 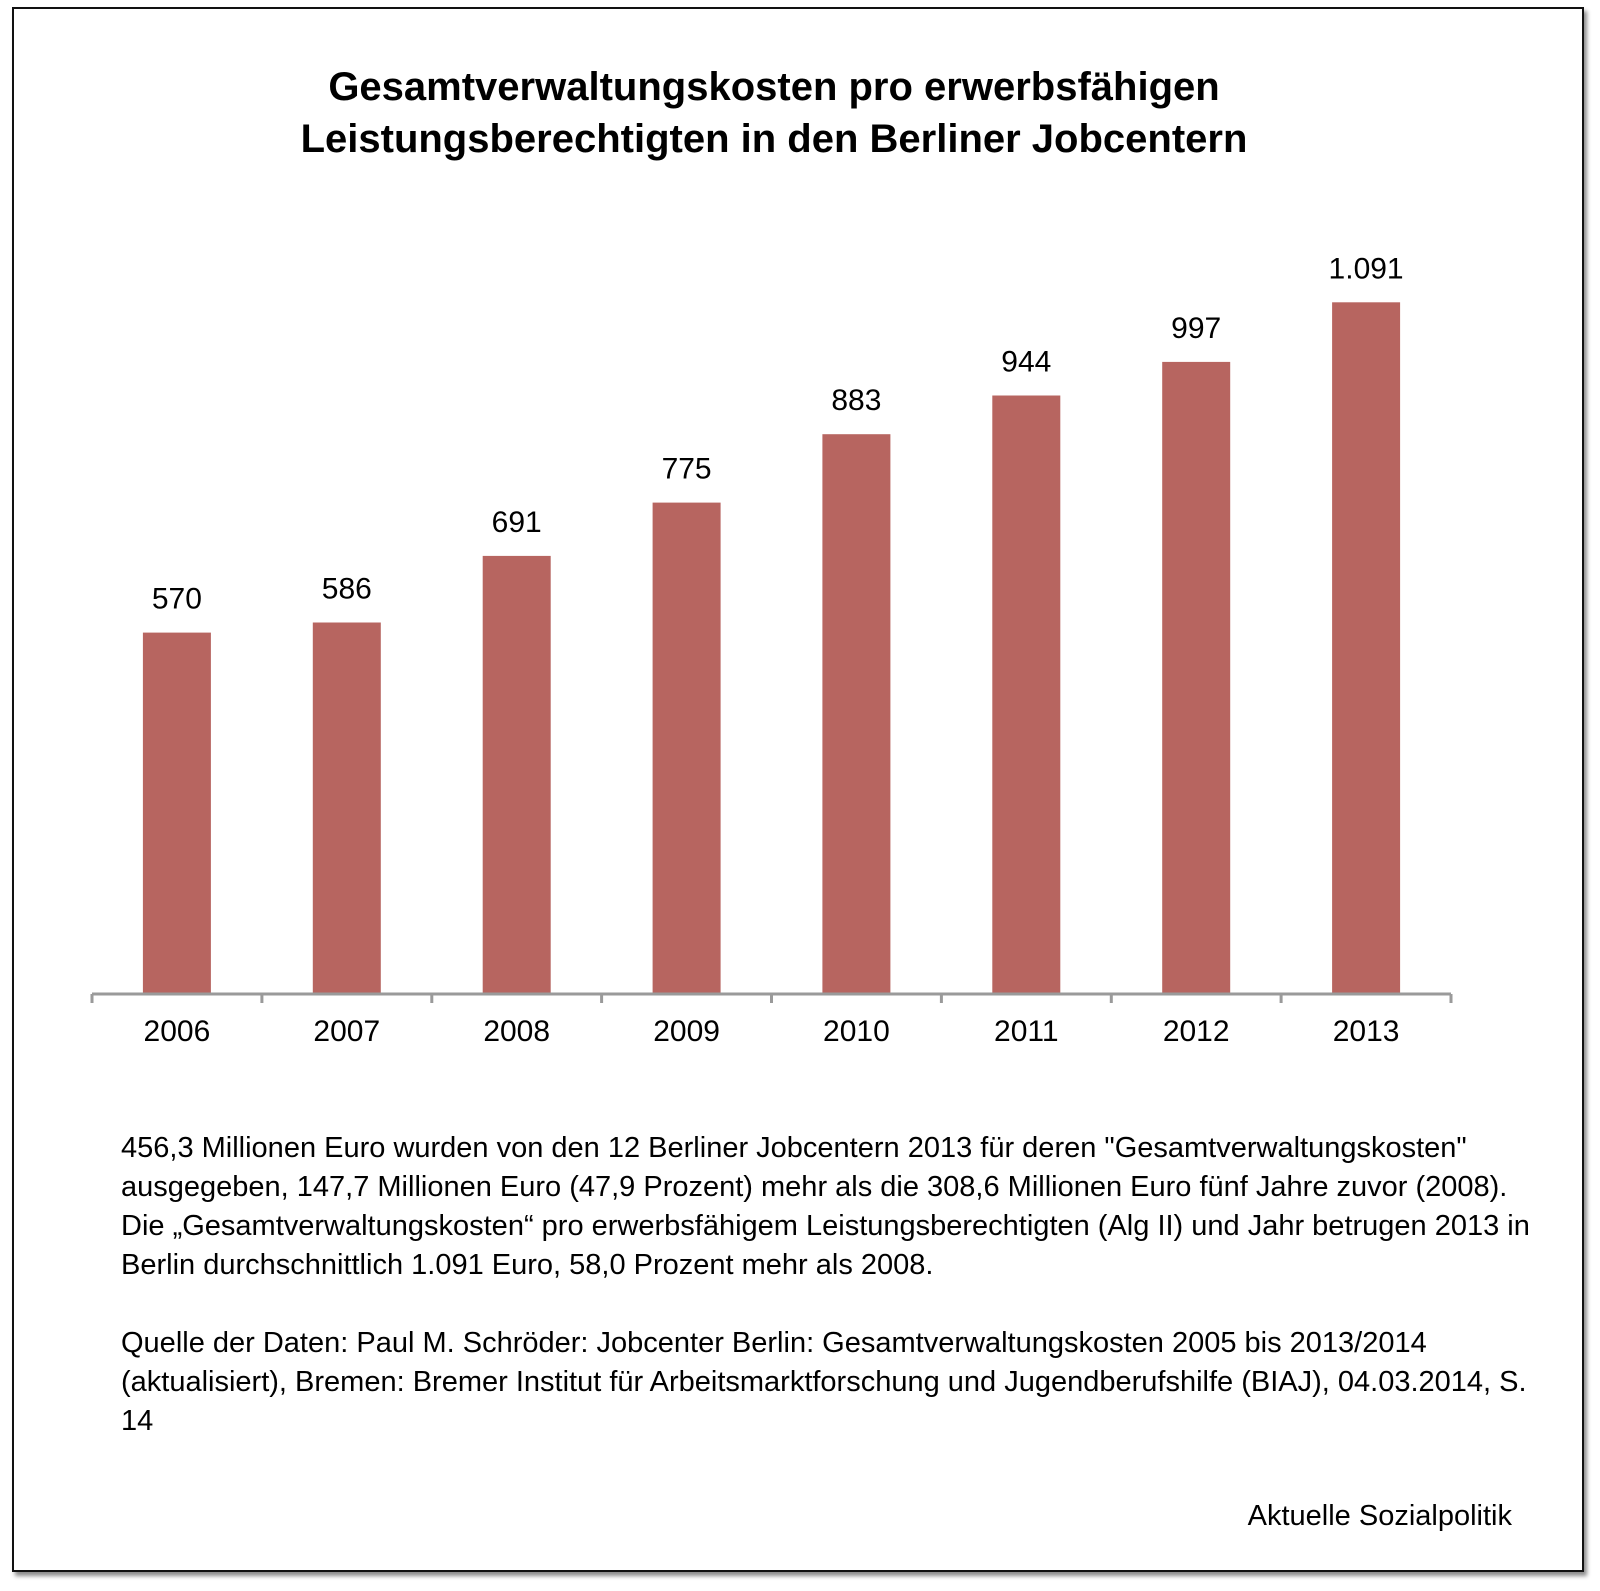 I want to click on x-tick-label-2008: 2008, so click(x=516, y=1031).